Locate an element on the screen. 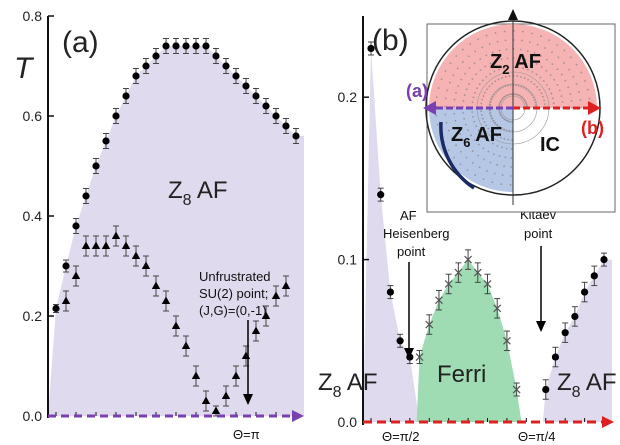  inset-z2-label: Z2 AF is located at coordinates (515, 64).